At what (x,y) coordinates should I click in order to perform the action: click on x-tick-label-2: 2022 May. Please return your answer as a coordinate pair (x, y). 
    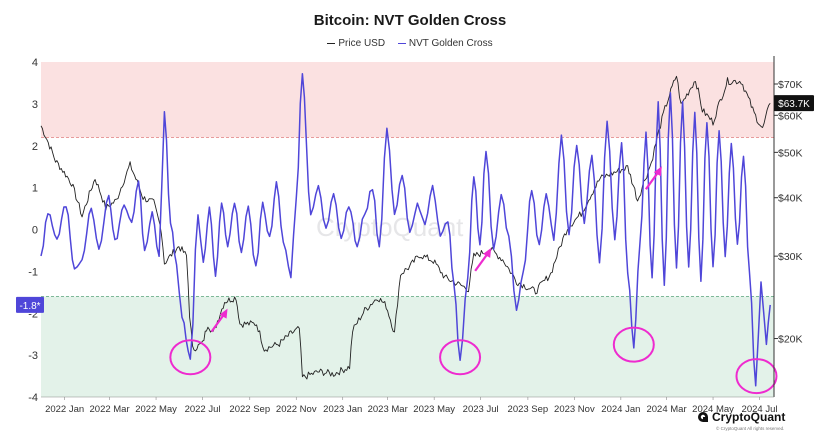
    Looking at the image, I should click on (156, 409).